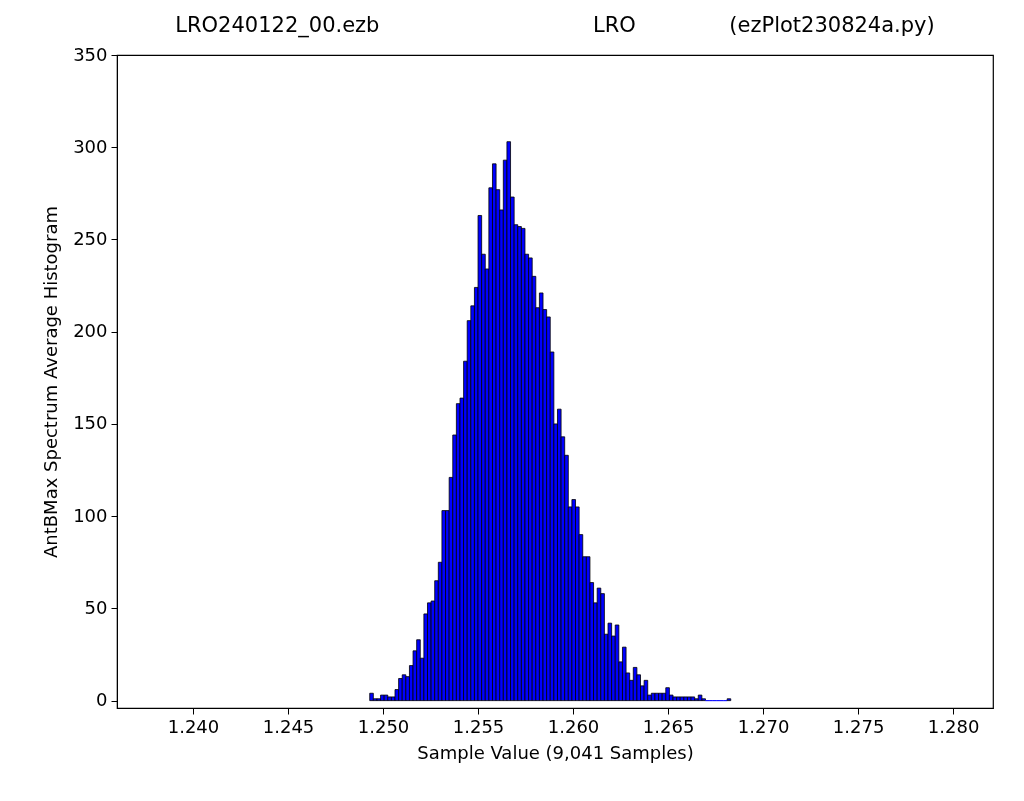 The height and width of the screenshot is (801, 1024). What do you see at coordinates (668, 726) in the screenshot?
I see `x-tick-label: 1.265` at bounding box center [668, 726].